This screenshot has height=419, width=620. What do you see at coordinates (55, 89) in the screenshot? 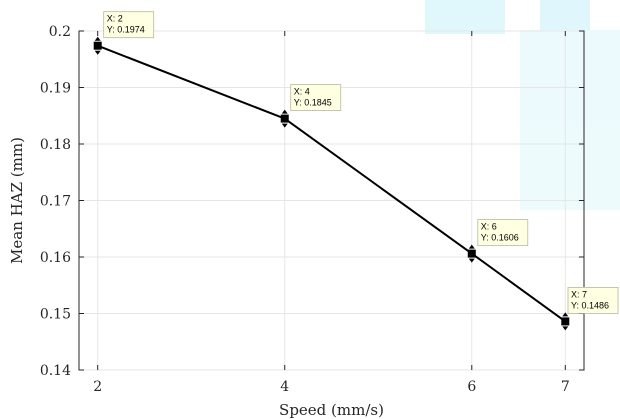
I see `y-tick-label: 0.19` at bounding box center [55, 89].